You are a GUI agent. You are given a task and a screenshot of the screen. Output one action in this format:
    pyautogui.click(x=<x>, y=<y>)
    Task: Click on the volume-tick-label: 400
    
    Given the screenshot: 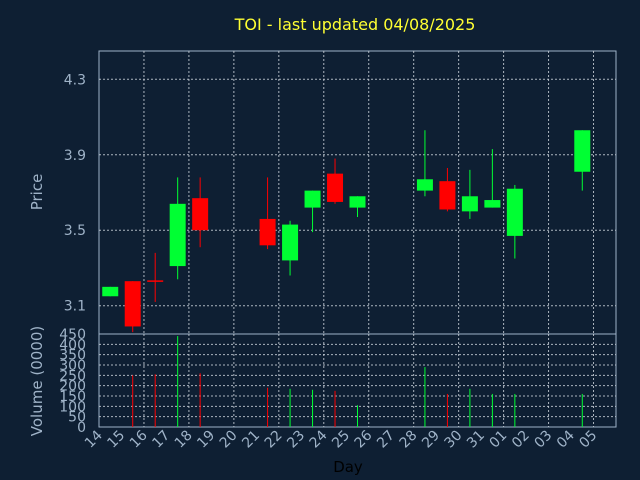 What is the action you would take?
    pyautogui.click(x=72, y=345)
    